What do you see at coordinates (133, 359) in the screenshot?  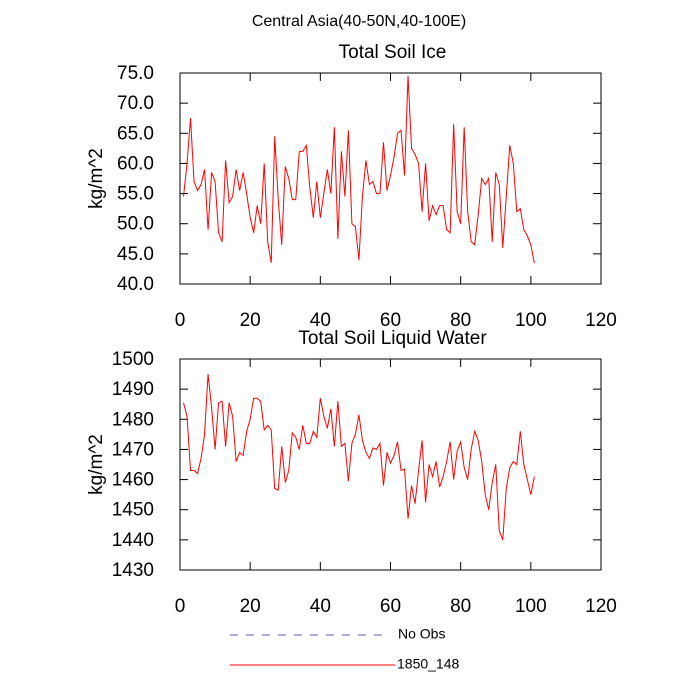 I see `y-tick-label: 1500` at bounding box center [133, 359].